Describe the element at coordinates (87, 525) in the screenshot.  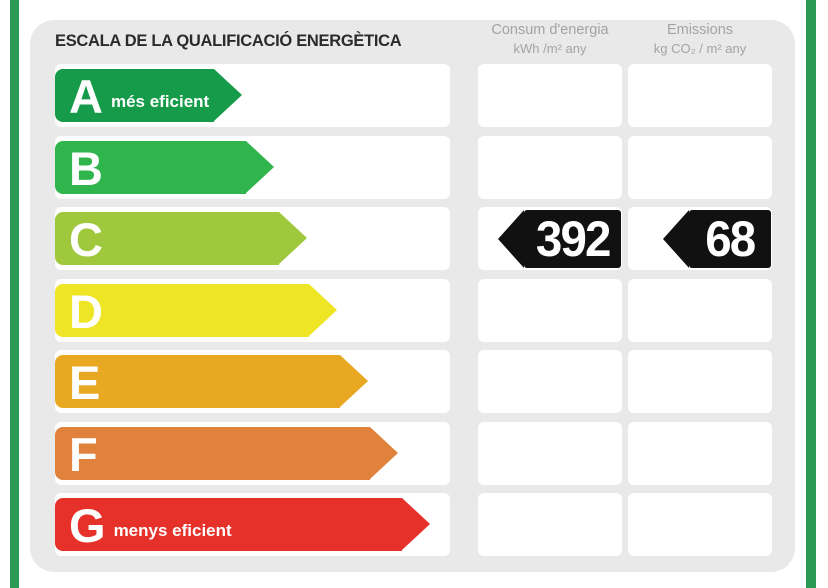
I see `rating-letter-g: G` at that location.